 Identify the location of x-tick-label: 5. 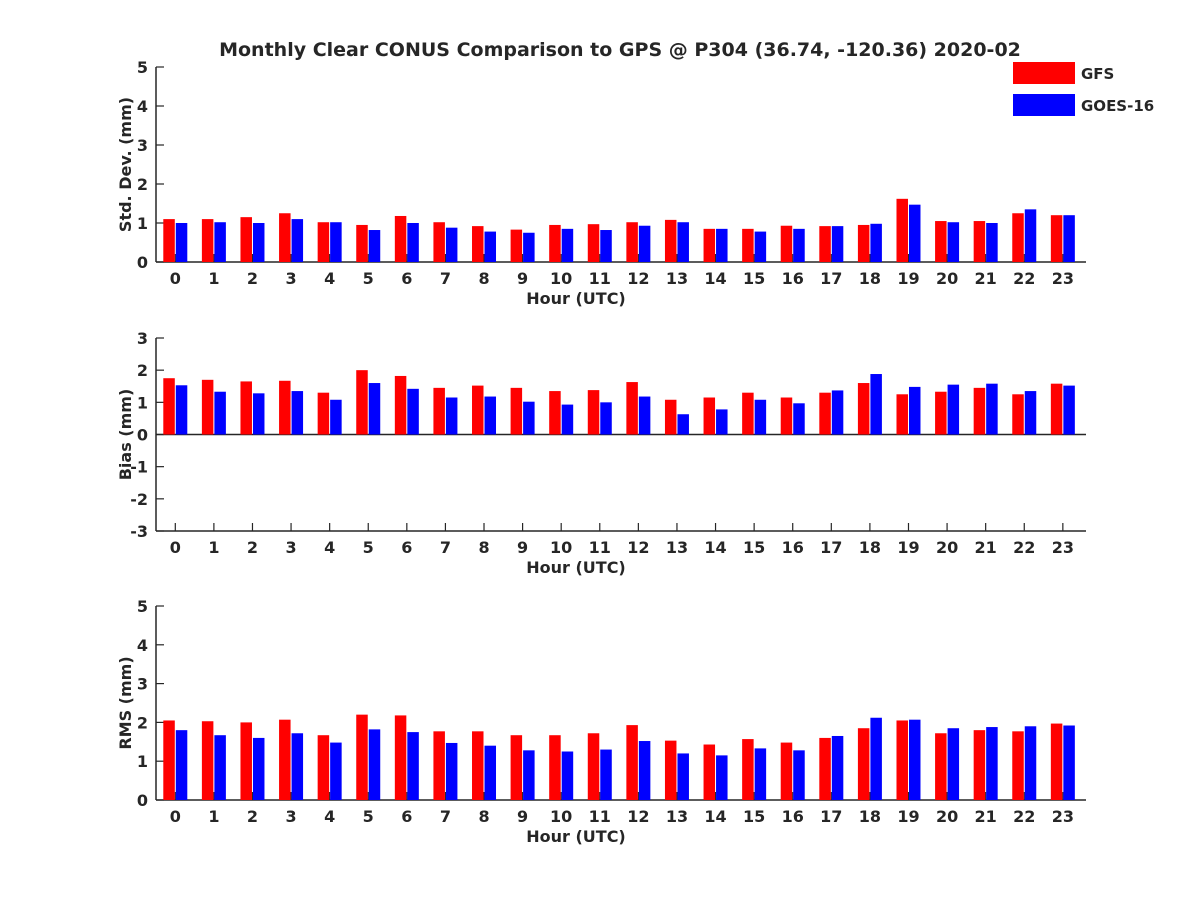
(368, 816).